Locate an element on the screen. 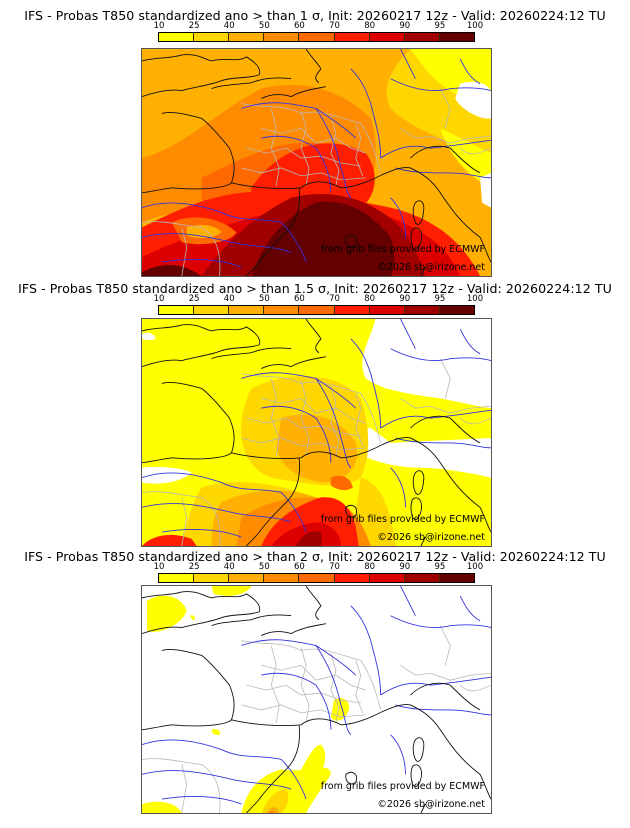 This screenshot has height=828, width=630. legend-bar is located at coordinates (316, 578).